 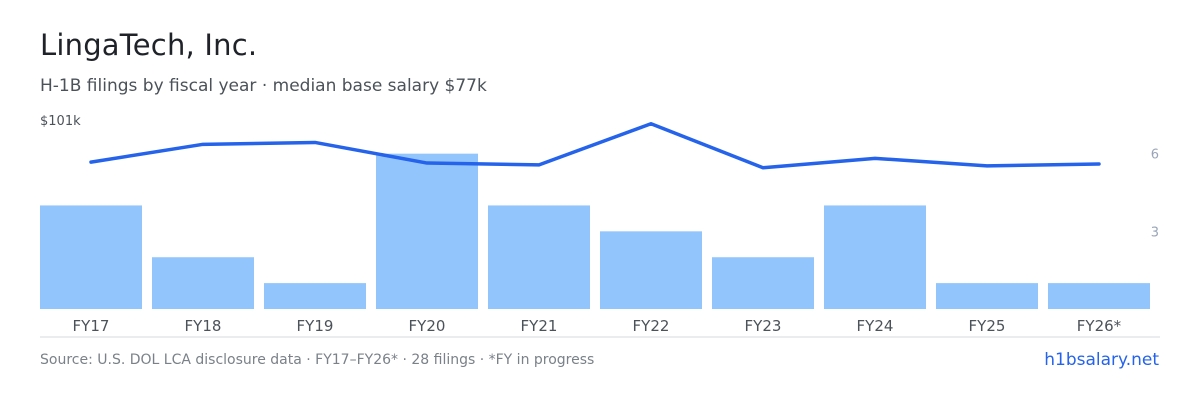 I want to click on right-axis-tick-label: 3, so click(x=1155, y=232).